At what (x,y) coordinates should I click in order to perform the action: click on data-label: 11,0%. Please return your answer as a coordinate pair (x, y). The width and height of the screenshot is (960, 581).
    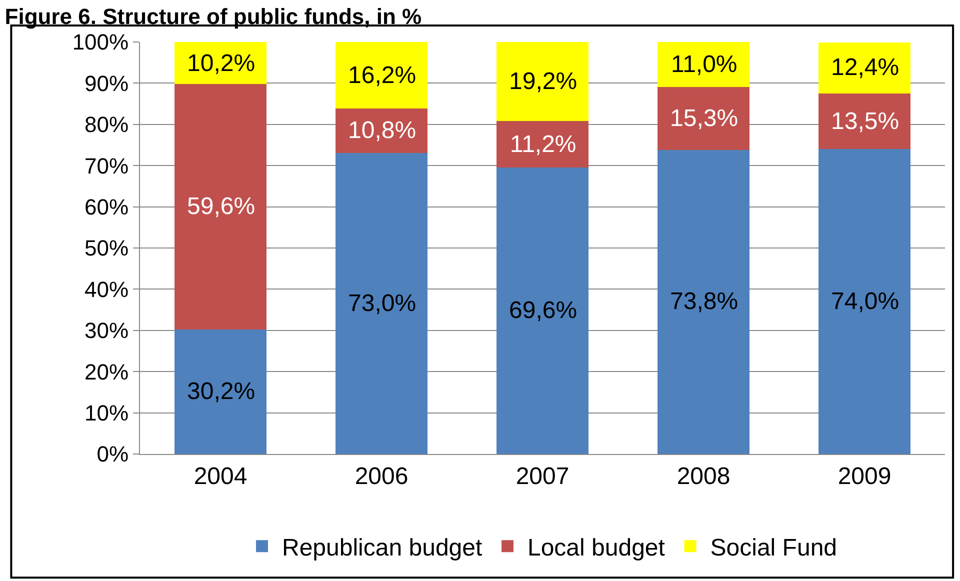
    Looking at the image, I should click on (704, 64).